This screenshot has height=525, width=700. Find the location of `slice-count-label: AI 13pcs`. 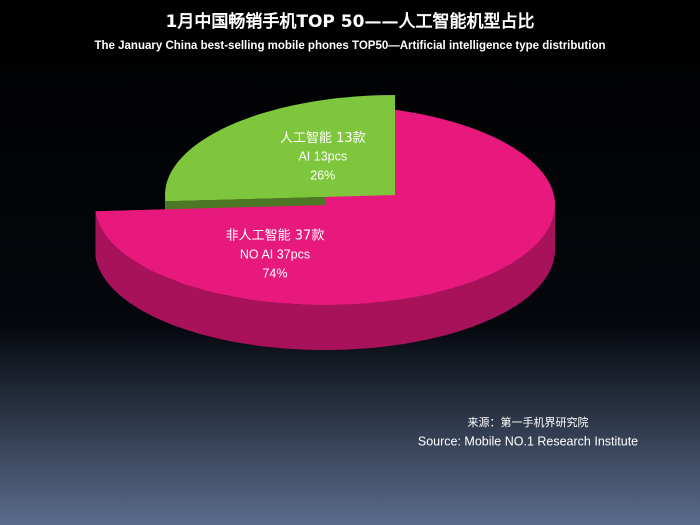

slice-count-label: AI 13pcs is located at coordinates (322, 157).